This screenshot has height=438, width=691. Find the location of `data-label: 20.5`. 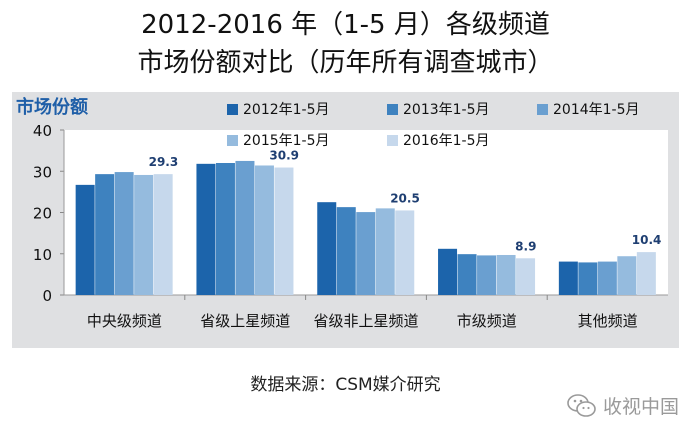

data-label: 20.5 is located at coordinates (405, 198).